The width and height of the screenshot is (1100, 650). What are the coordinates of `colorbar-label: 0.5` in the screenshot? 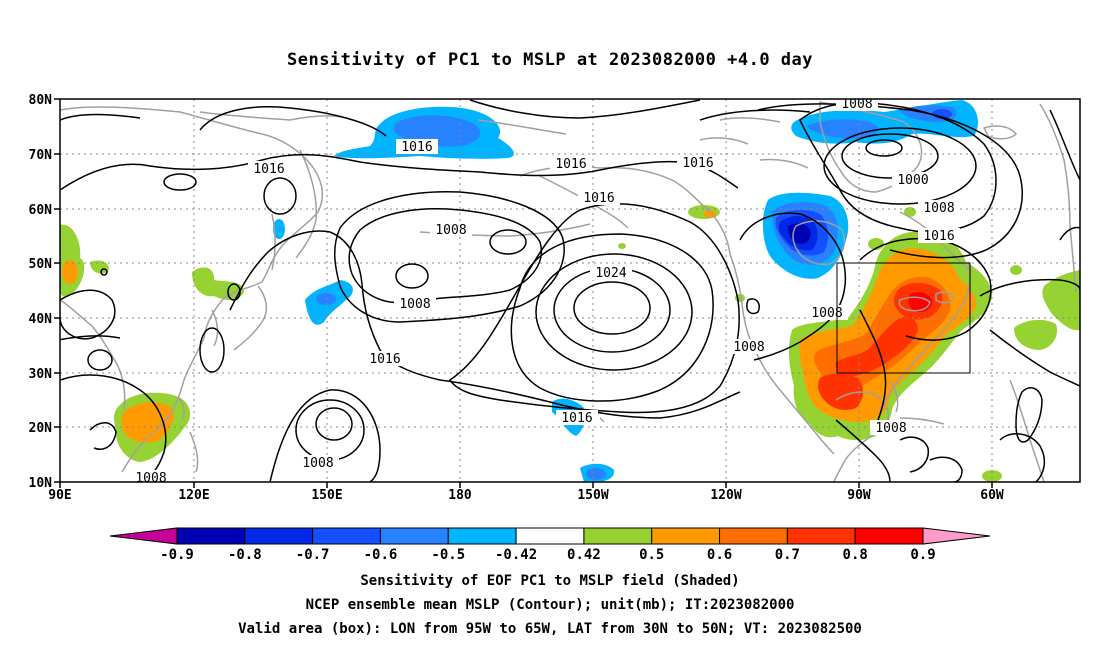 It's located at (651, 555).